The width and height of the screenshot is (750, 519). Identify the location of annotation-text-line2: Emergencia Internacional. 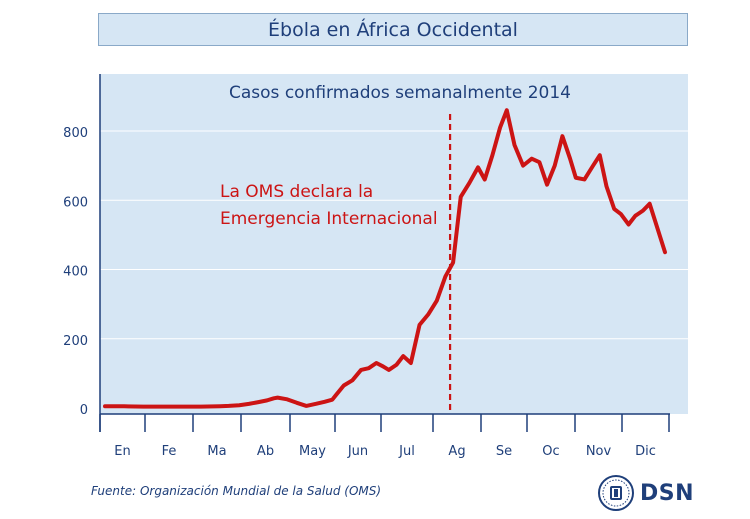
(329, 219).